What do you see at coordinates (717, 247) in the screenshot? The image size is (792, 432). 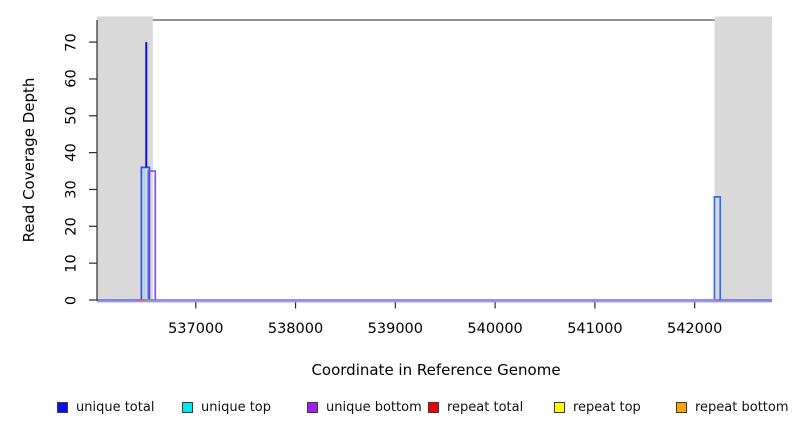 I see `series-unique-total-right-block` at bounding box center [717, 247].